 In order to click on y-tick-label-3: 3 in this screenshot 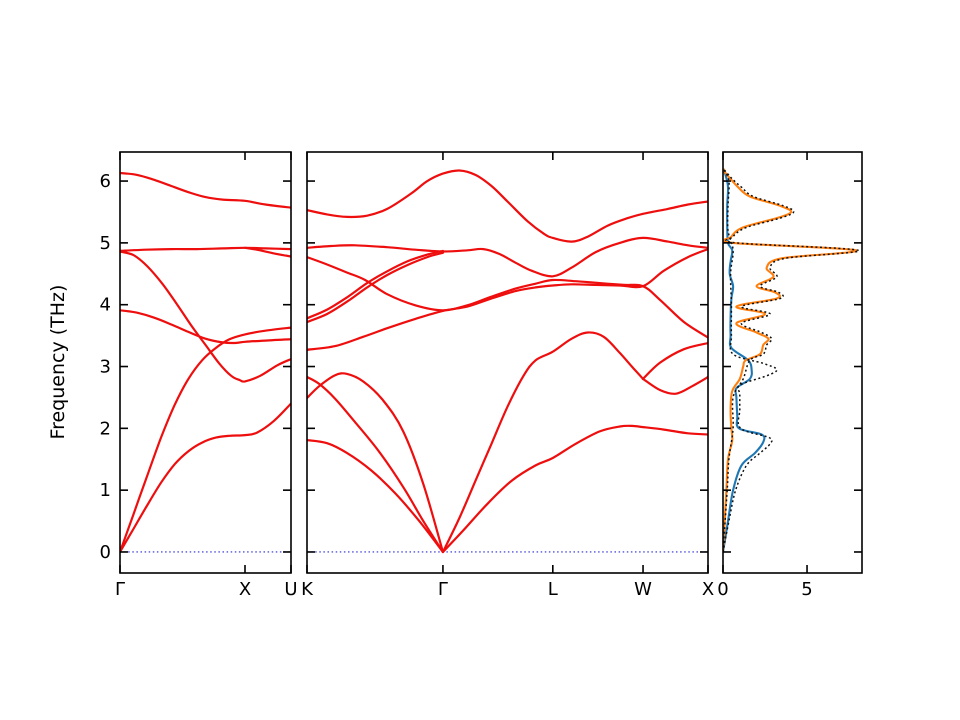, I will do `click(105, 367)`.